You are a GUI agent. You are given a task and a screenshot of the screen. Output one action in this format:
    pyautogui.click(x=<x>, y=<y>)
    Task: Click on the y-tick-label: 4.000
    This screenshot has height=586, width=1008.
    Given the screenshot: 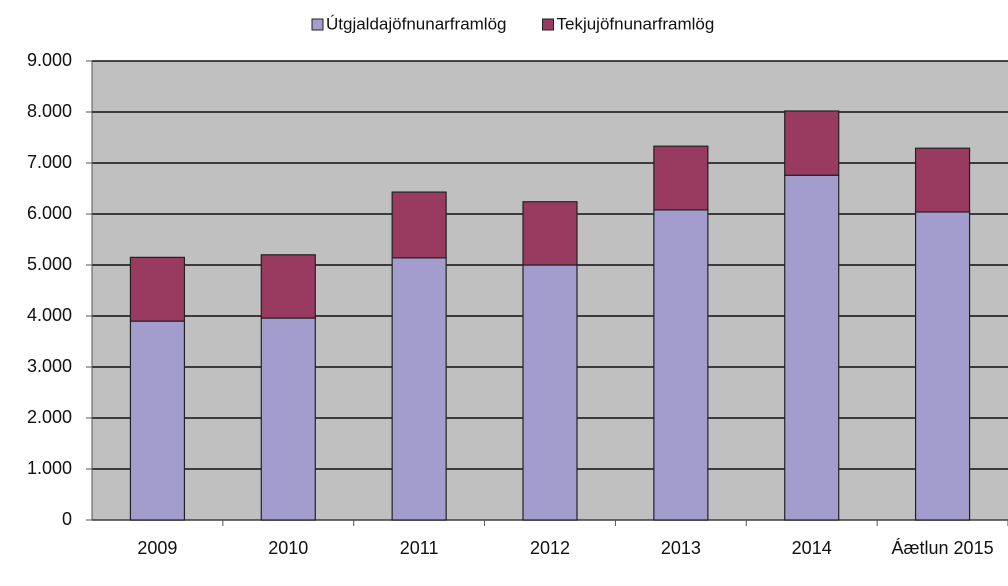 What is the action you would take?
    pyautogui.click(x=49, y=315)
    